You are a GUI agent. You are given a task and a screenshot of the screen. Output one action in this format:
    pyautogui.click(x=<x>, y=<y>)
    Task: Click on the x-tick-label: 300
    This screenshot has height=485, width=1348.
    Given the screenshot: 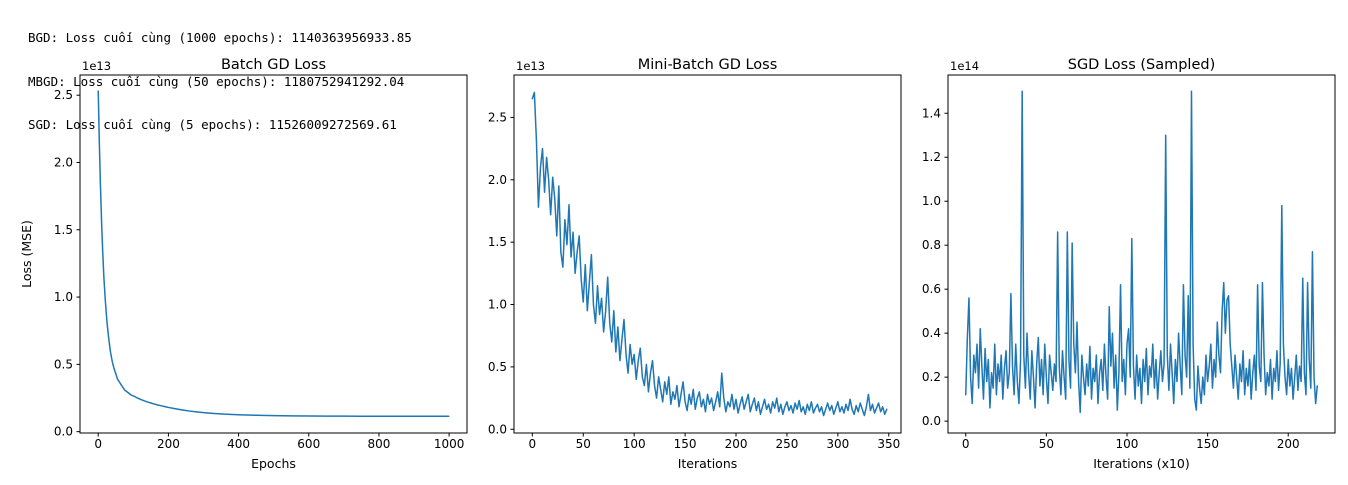 What is the action you would take?
    pyautogui.click(x=837, y=444)
    